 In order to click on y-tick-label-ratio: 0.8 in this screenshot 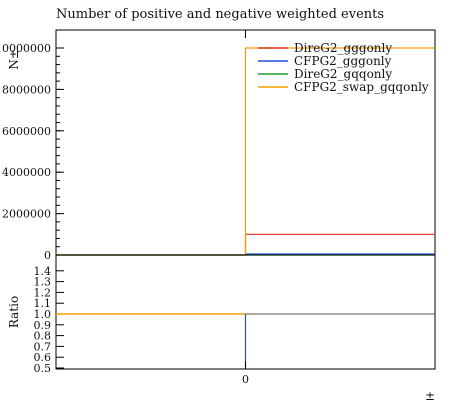, I will do `click(43, 336)`.